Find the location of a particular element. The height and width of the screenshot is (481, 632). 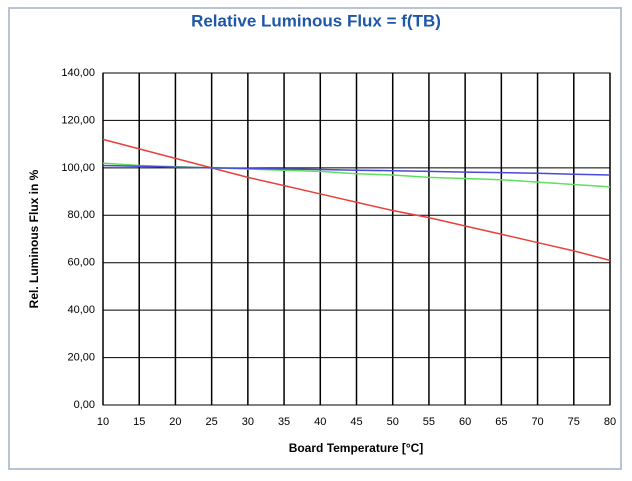

x-tick-label: 80 is located at coordinates (610, 422).